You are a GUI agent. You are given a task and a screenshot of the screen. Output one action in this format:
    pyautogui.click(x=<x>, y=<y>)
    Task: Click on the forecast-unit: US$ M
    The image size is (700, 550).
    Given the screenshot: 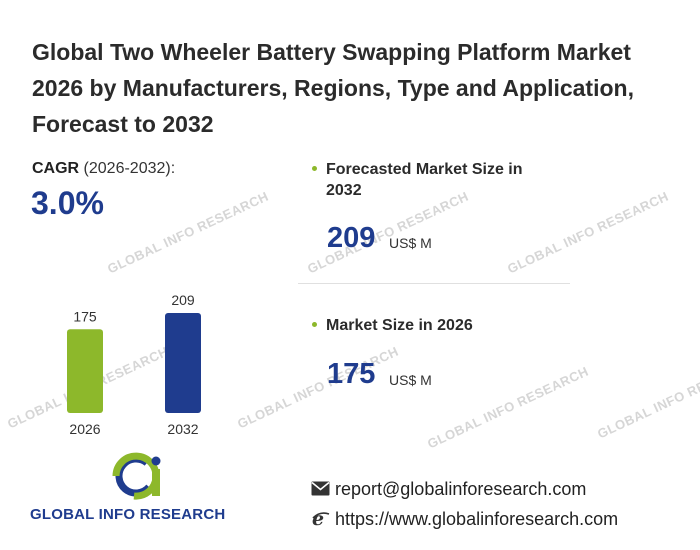 What is the action you would take?
    pyautogui.click(x=410, y=243)
    